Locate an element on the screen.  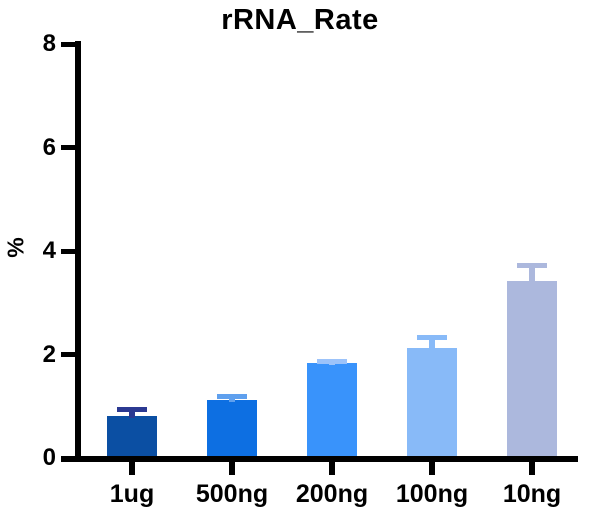
x-tick-label: 100ng is located at coordinates (432, 494).